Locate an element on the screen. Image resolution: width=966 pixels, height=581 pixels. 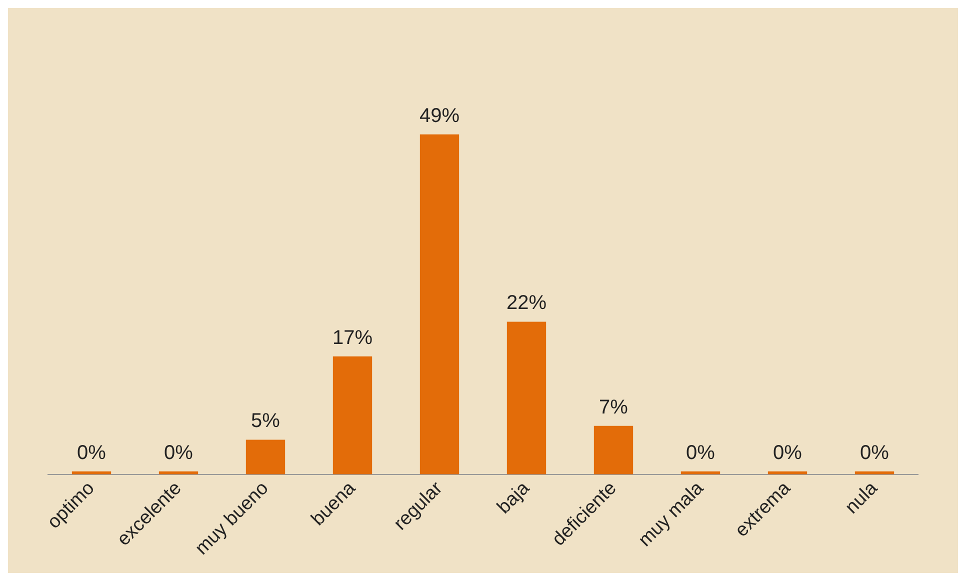
data-label: 7% is located at coordinates (613, 407).